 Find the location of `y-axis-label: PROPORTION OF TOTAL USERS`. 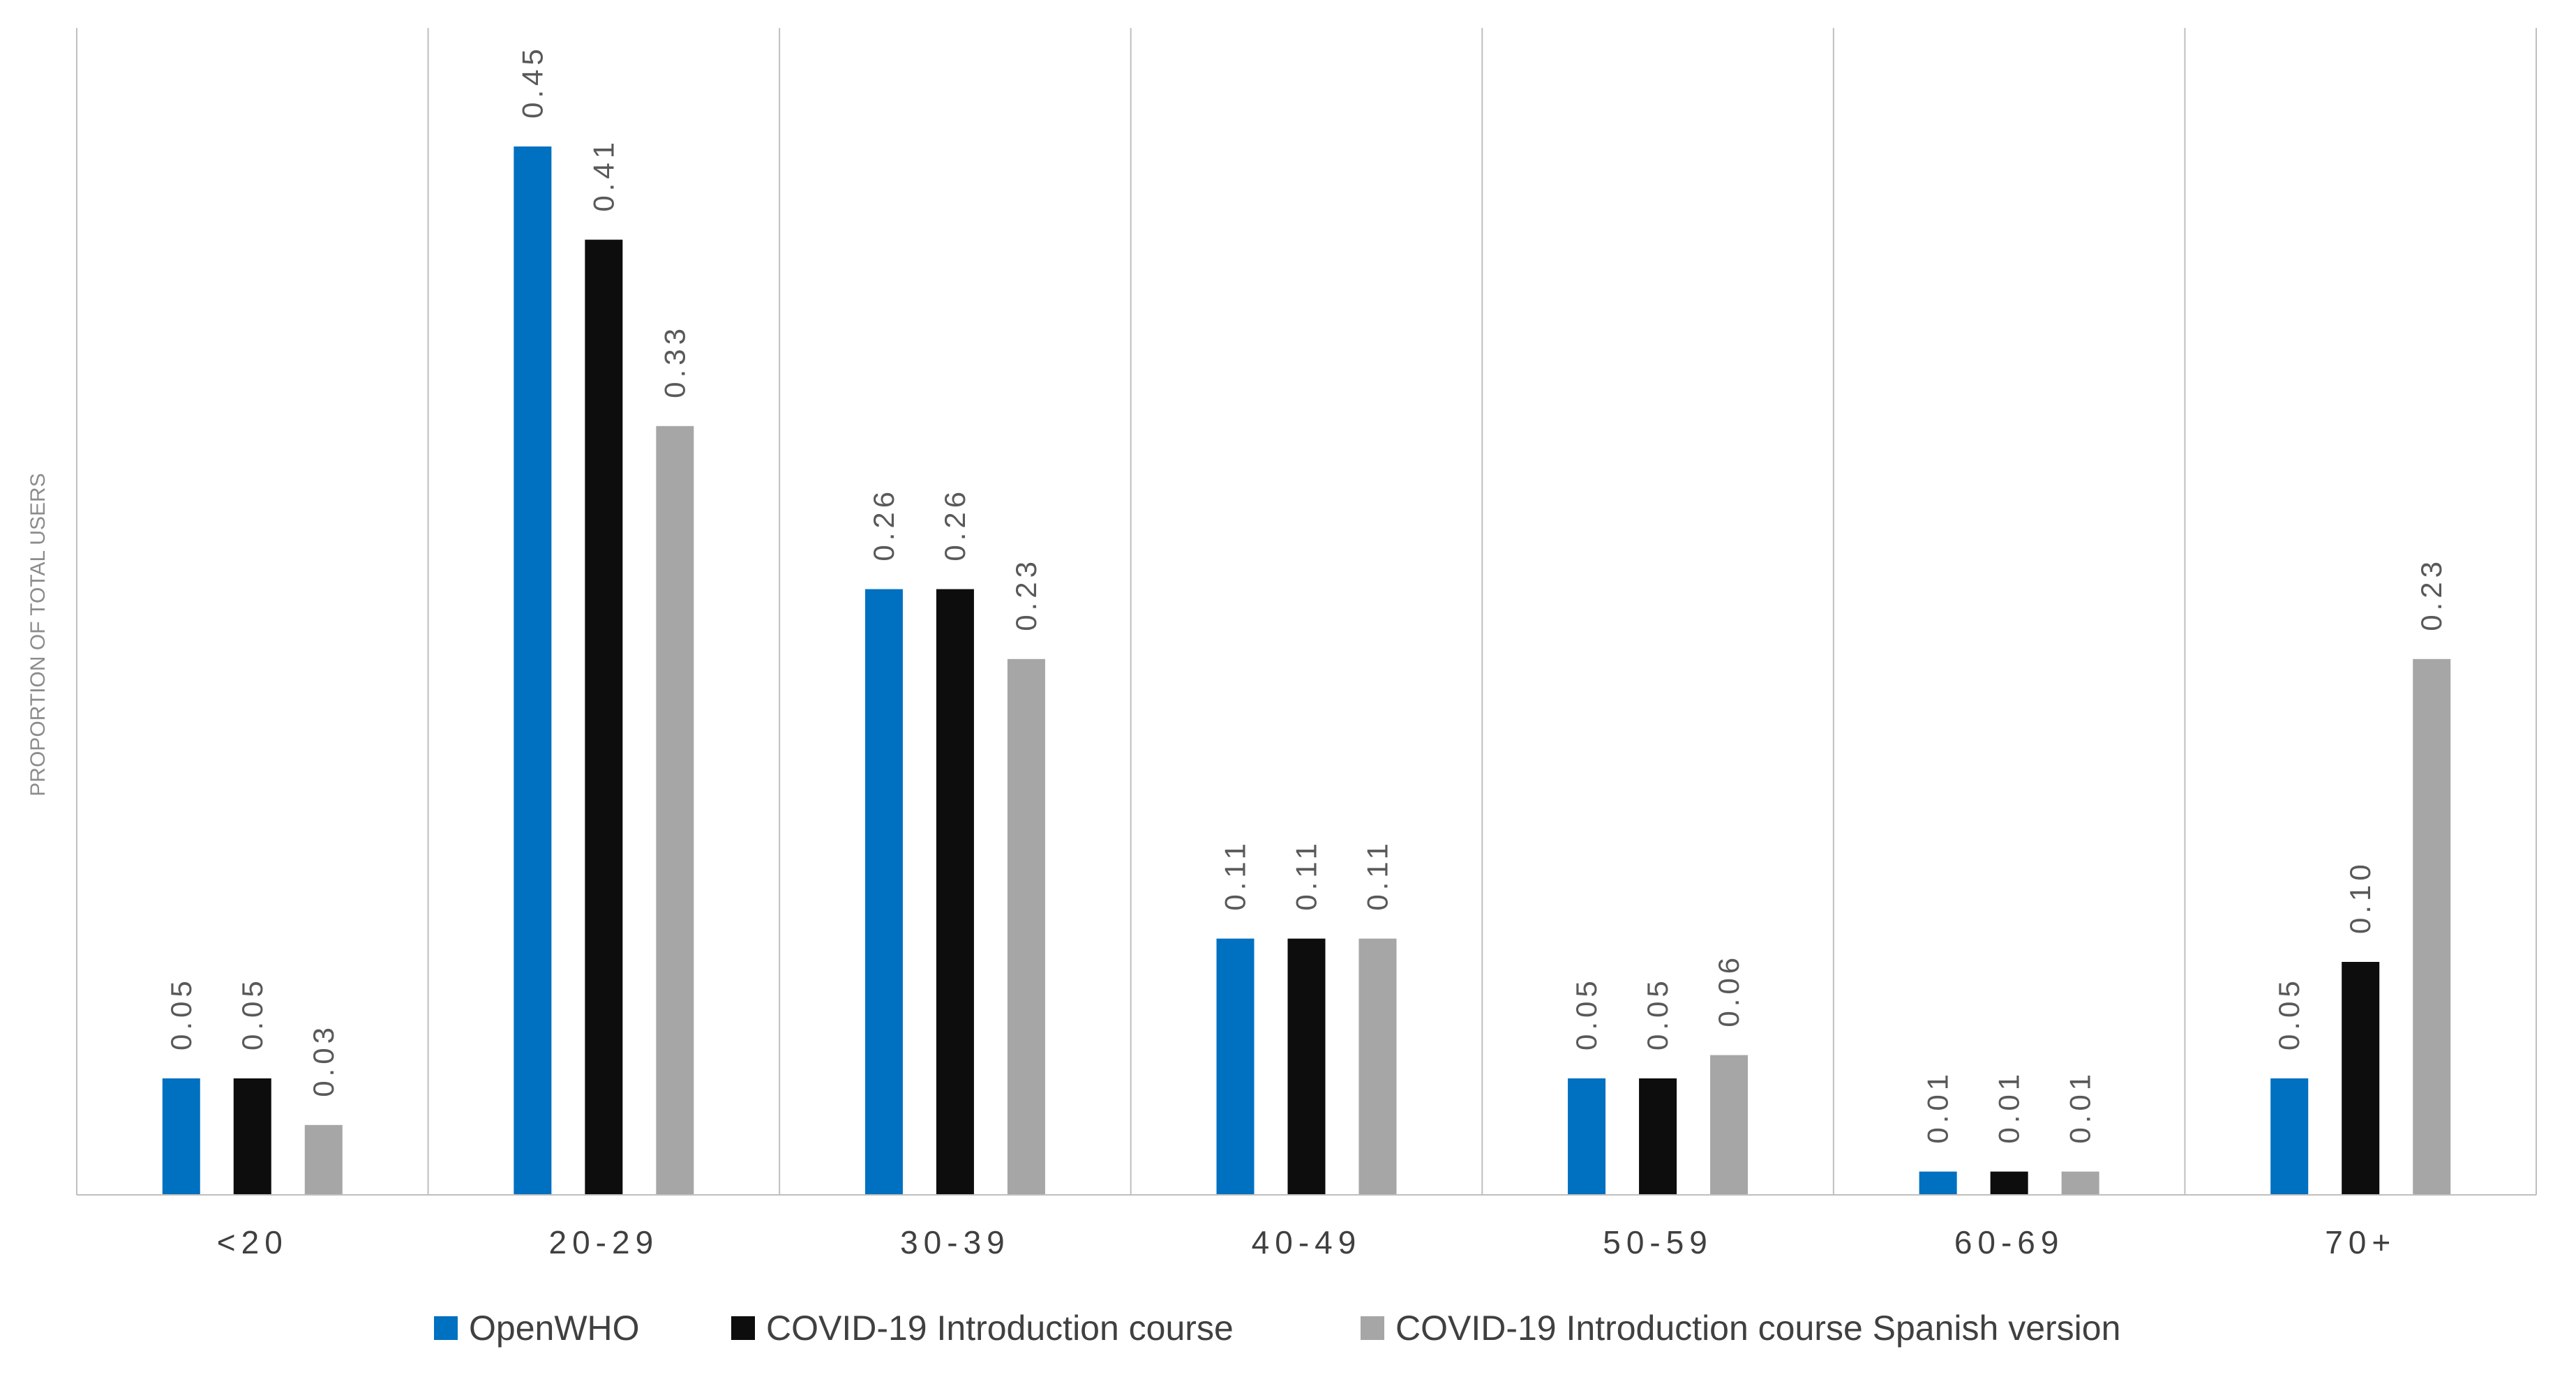

y-axis-label: PROPORTION OF TOTAL USERS is located at coordinates (38, 634).